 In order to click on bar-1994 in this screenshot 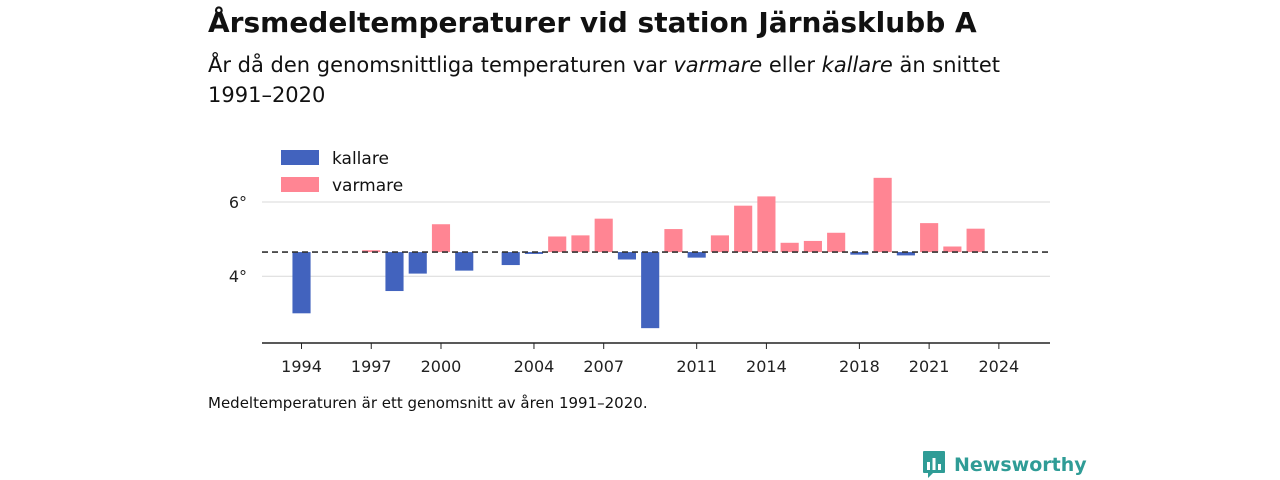, I will do `click(301, 283)`.